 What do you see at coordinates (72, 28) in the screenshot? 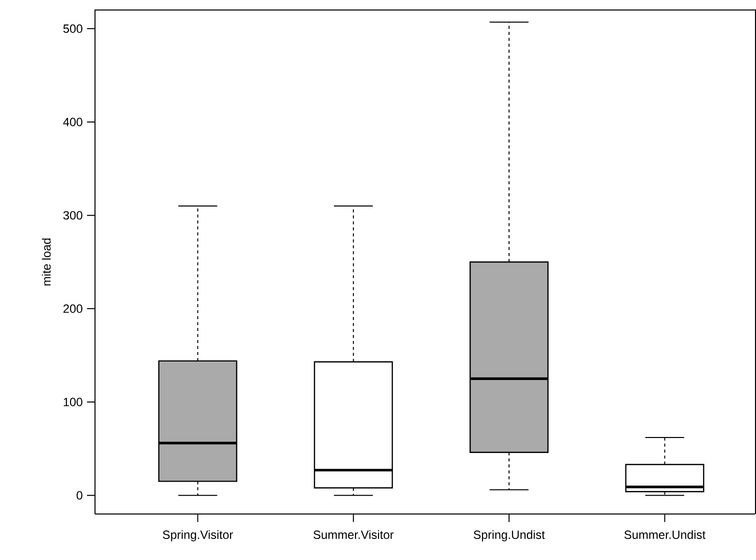
I see `y-tick-label: 500` at bounding box center [72, 28].